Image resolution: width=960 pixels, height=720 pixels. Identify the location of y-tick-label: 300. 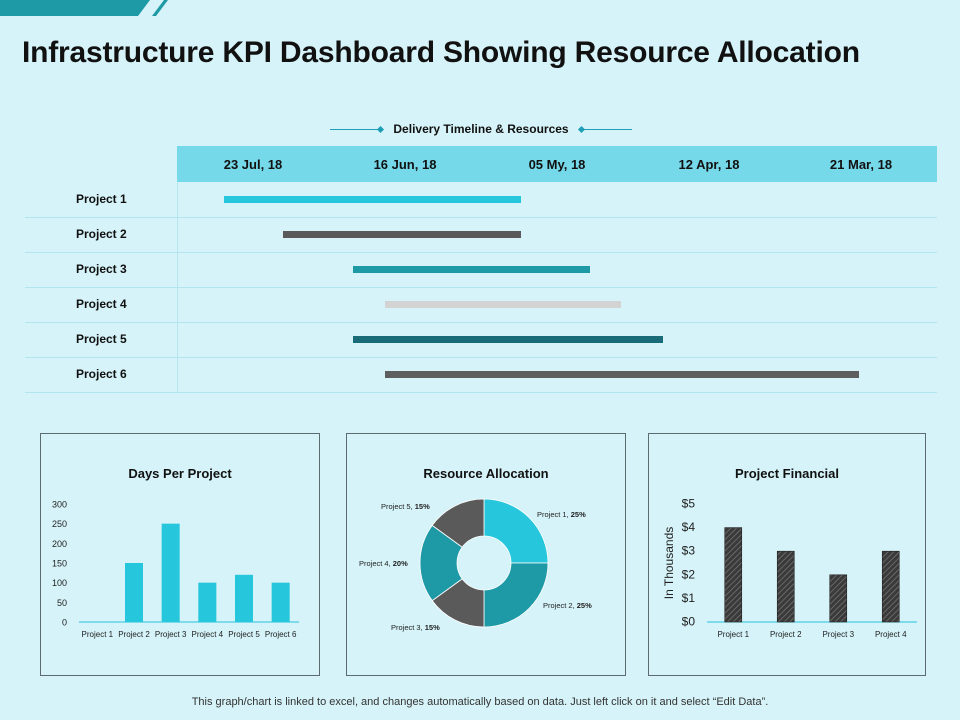
(59, 505).